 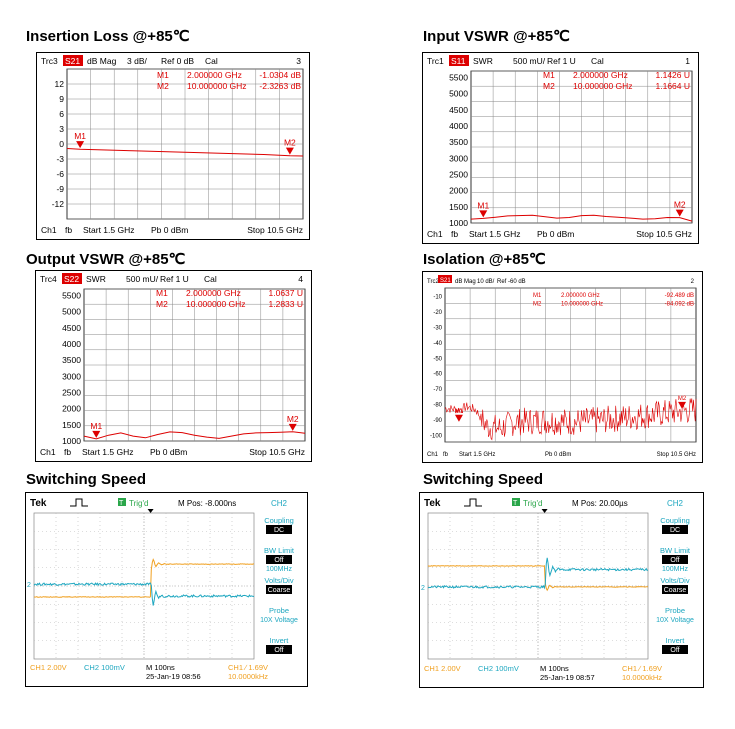 I want to click on marker-value: -92.489 dB, so click(x=679, y=296).